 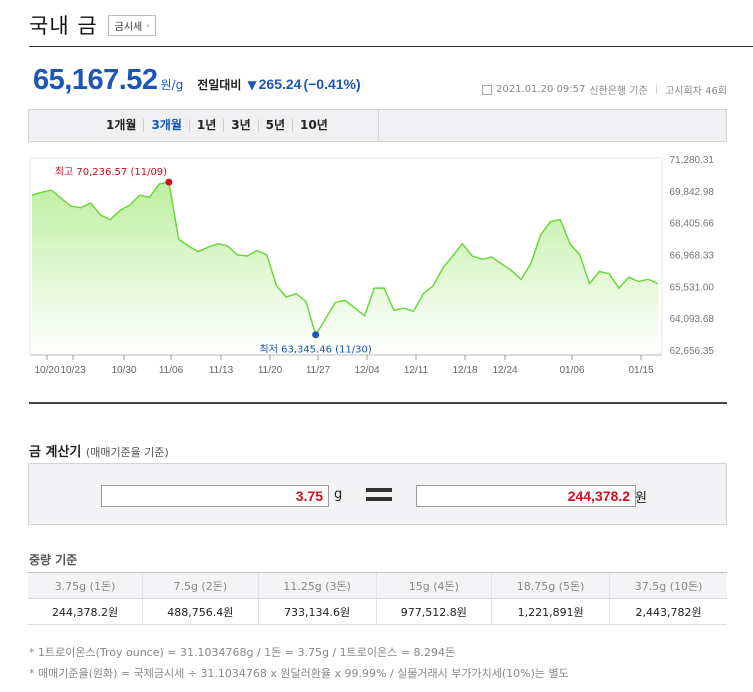 What do you see at coordinates (338, 494) in the screenshot?
I see `weight-unit: g` at bounding box center [338, 494].